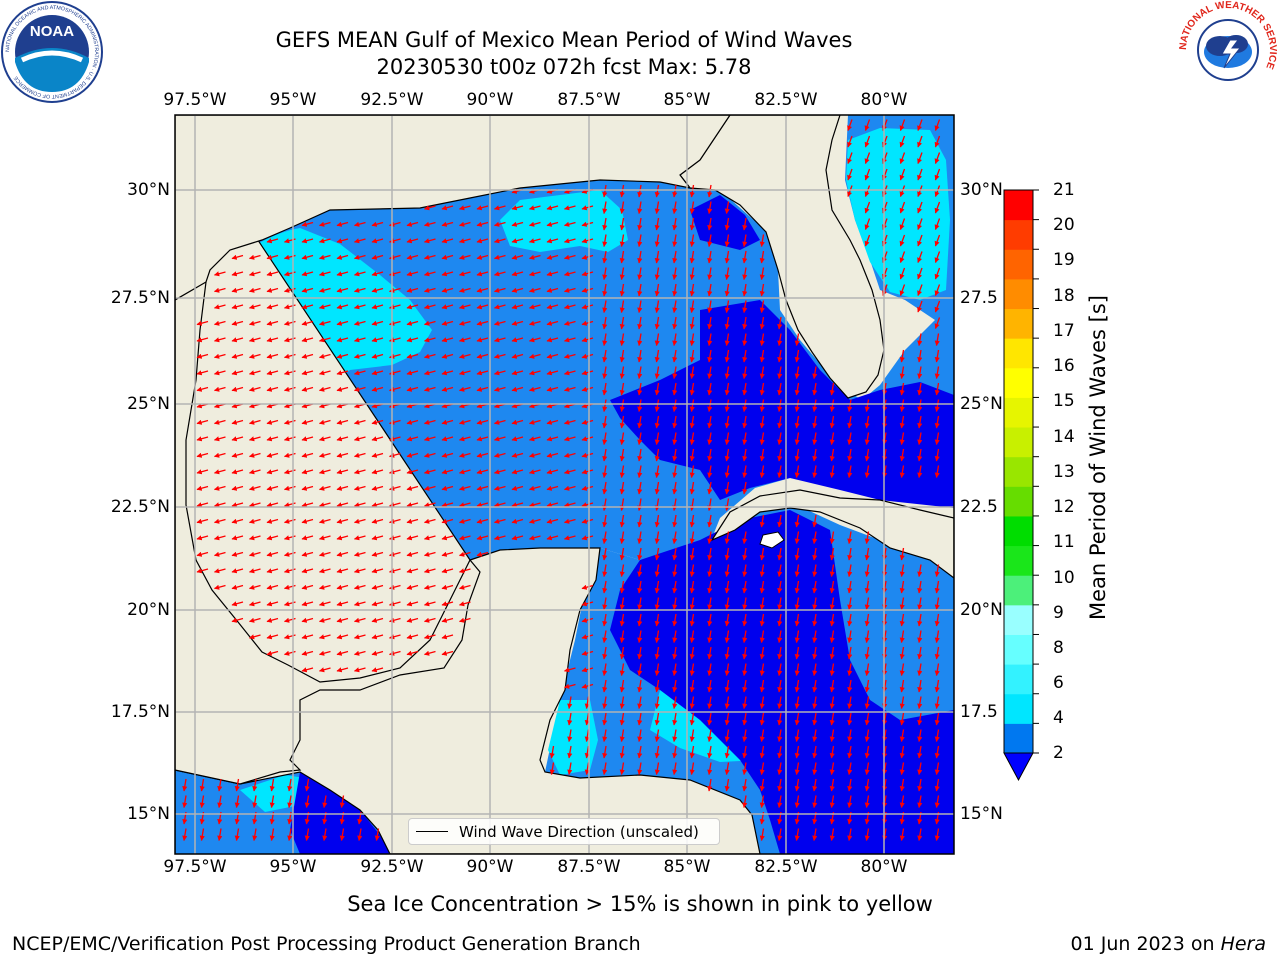  I want to click on lat-label-left: 20°N, so click(148, 610).